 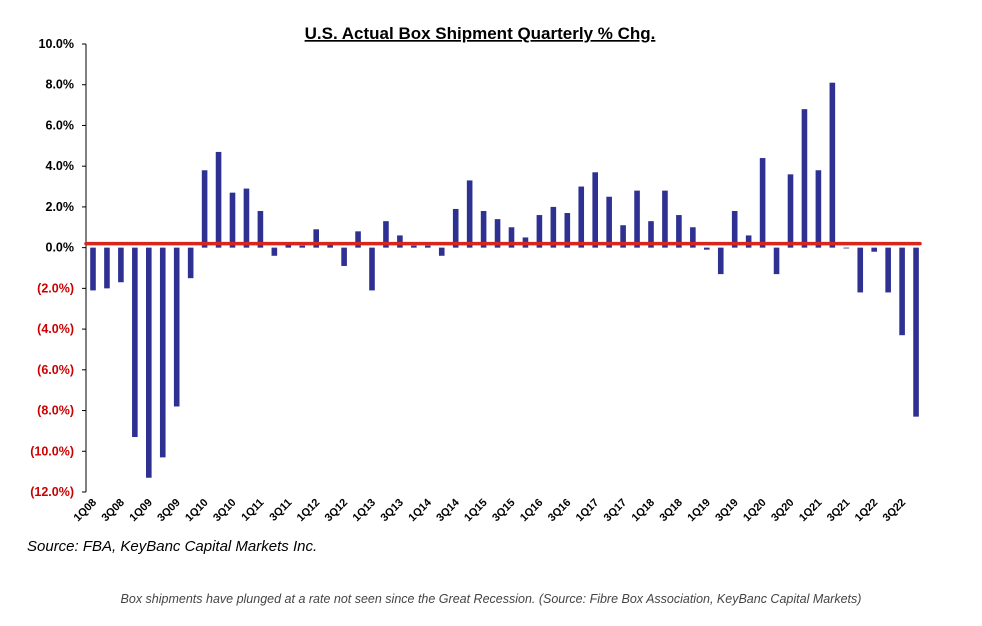 I want to click on x-tick-label: 3Q22, so click(x=895, y=511).